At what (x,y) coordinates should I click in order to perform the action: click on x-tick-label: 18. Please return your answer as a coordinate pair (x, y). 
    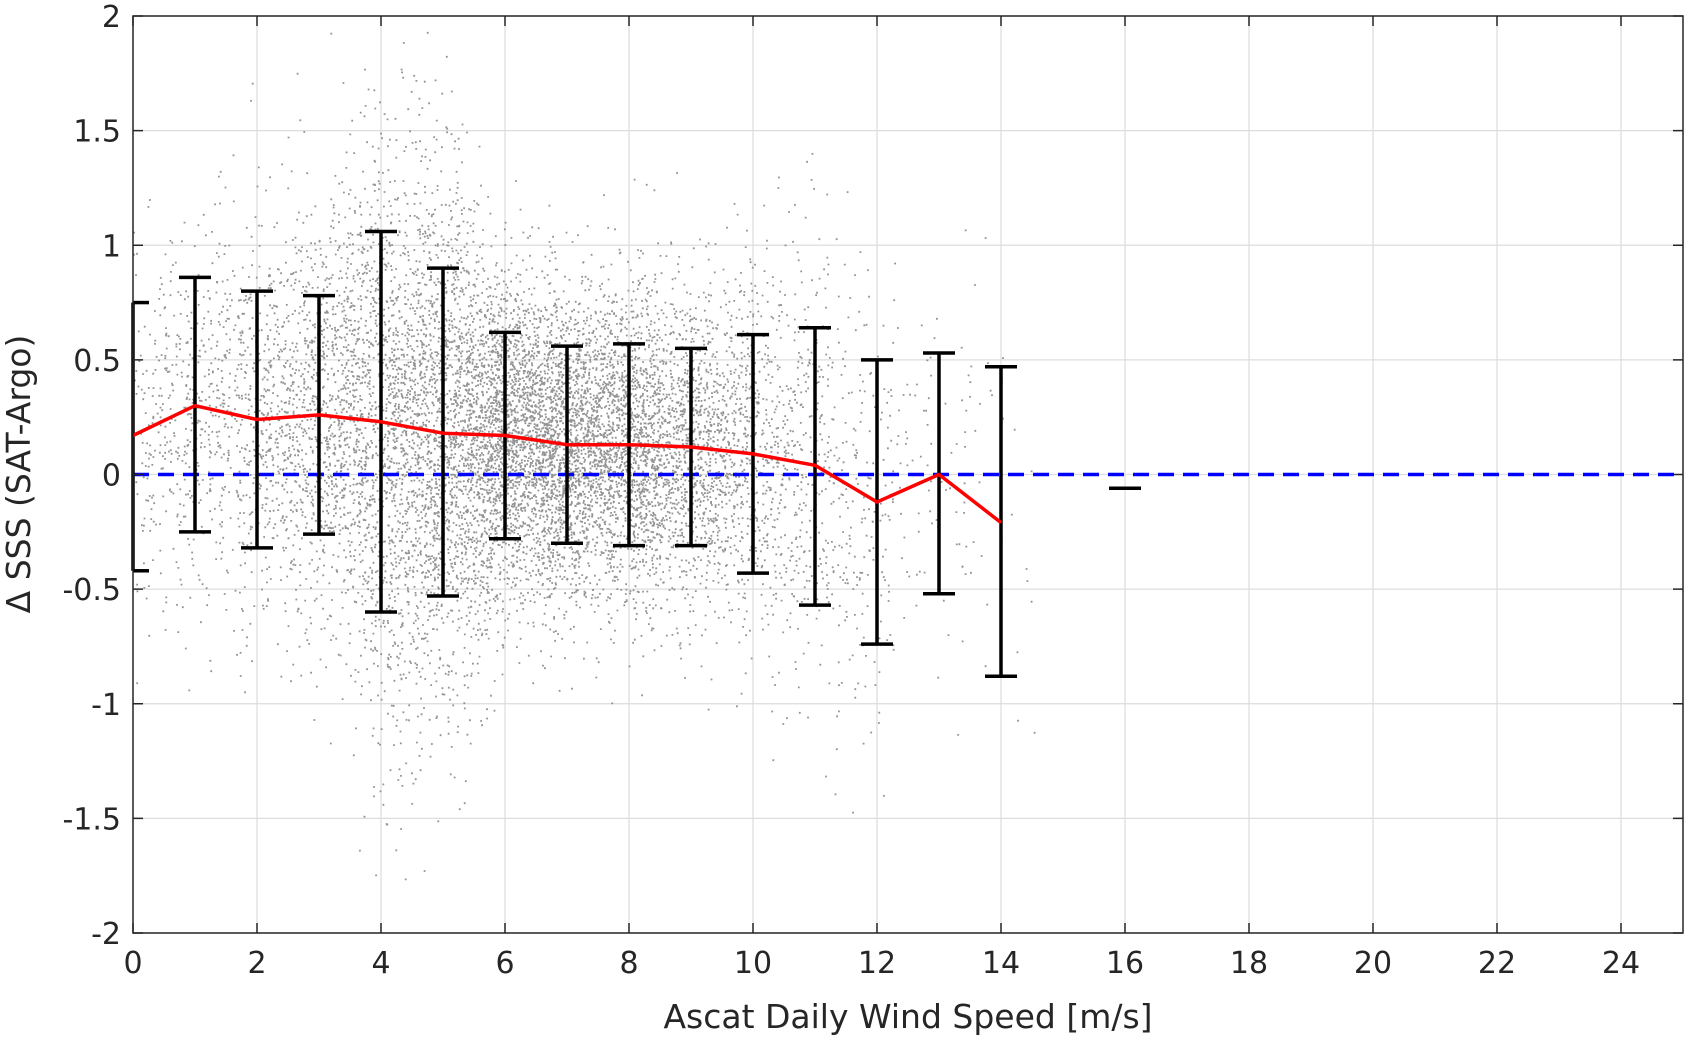
    Looking at the image, I should click on (1249, 963).